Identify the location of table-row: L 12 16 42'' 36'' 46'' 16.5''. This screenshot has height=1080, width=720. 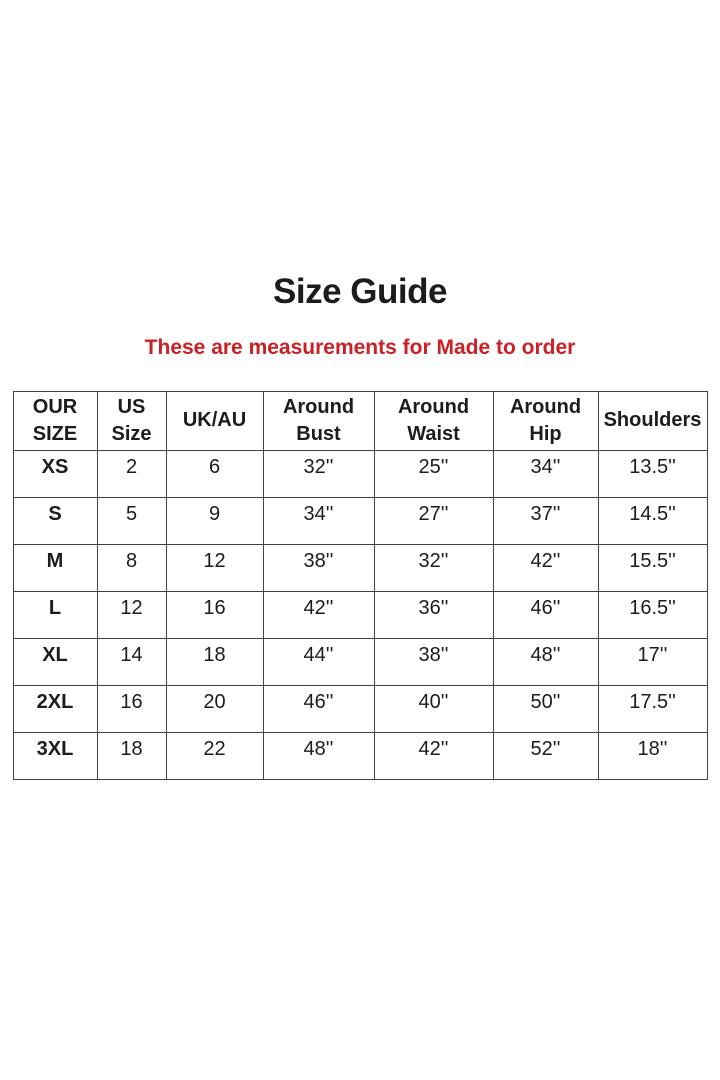
(360, 614).